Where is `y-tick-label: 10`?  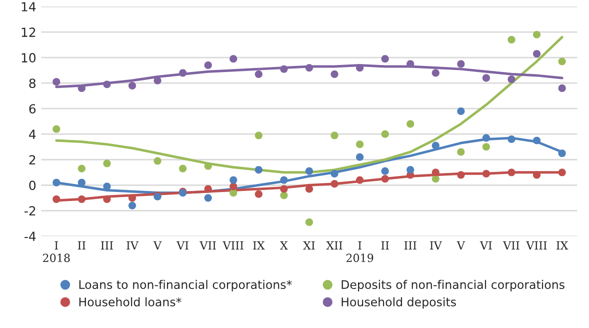 y-tick-label: 10 is located at coordinates (29, 58).